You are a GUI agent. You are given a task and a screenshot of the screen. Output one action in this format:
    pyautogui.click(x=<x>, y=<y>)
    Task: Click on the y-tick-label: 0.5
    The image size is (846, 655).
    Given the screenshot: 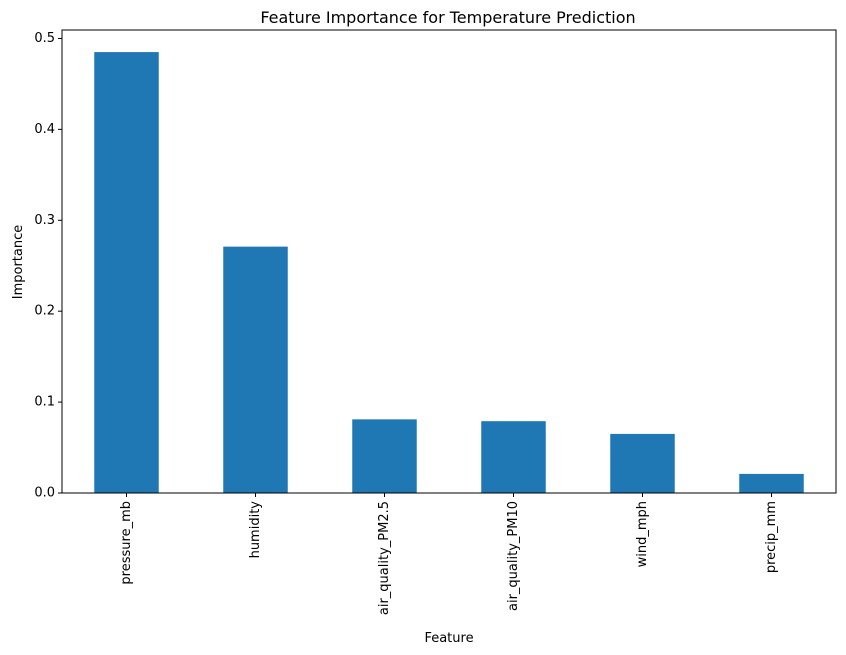 What is the action you would take?
    pyautogui.click(x=44, y=38)
    